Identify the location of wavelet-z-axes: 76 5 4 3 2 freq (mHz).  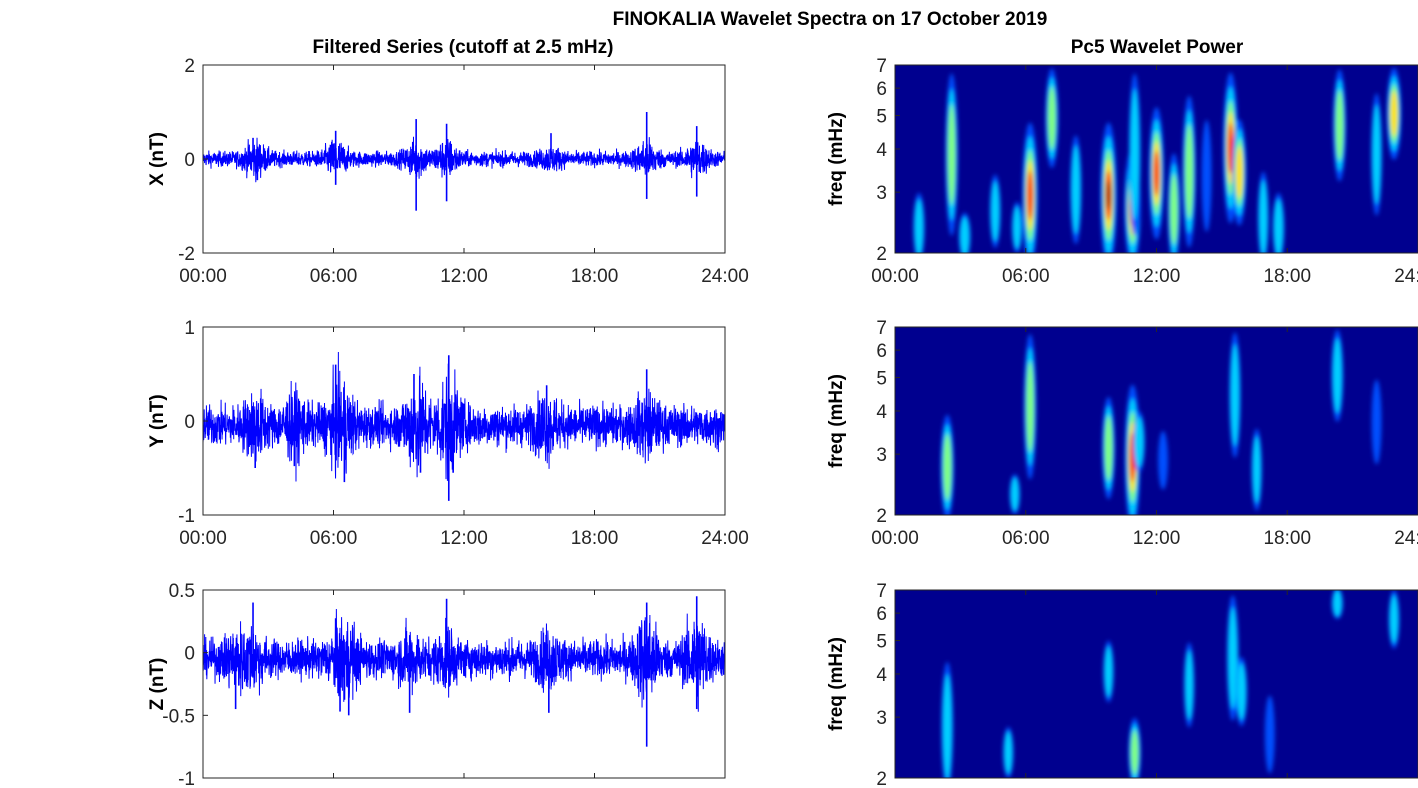
(1122, 684).